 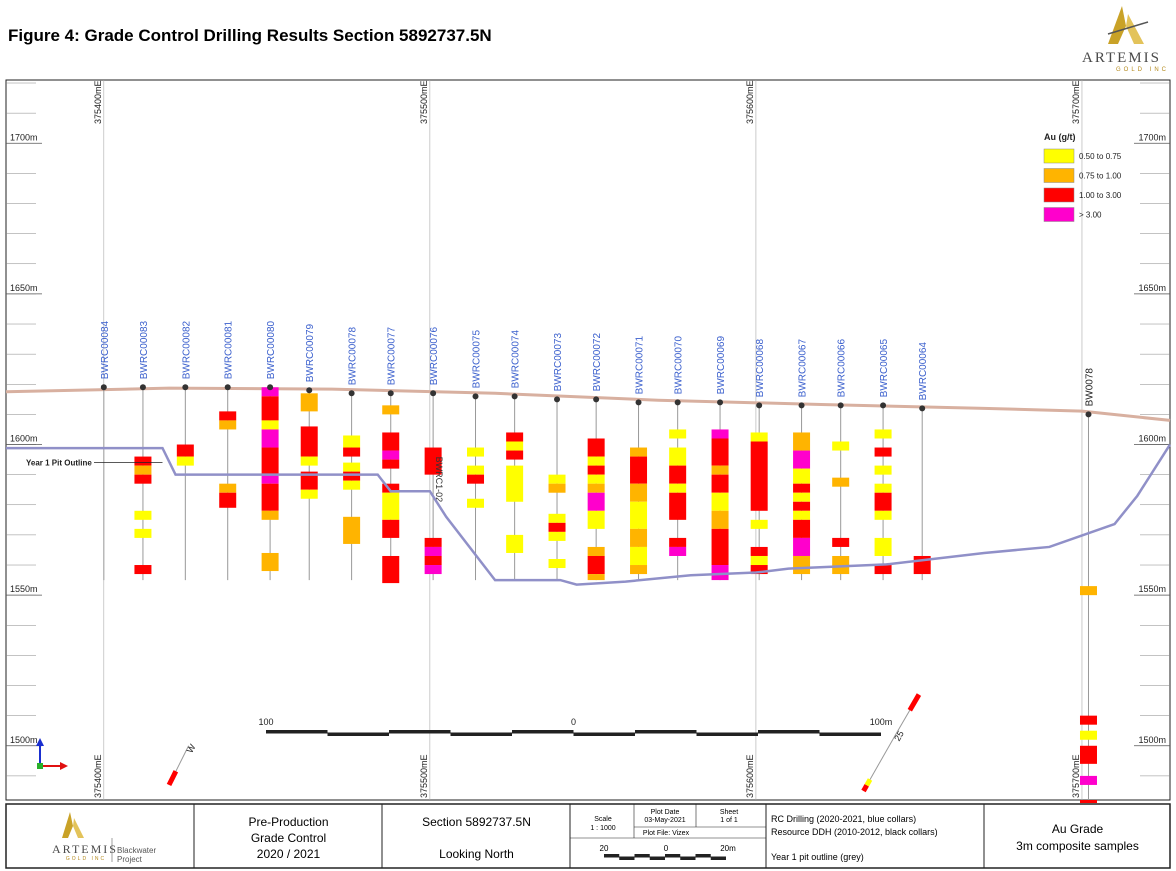 What do you see at coordinates (1100, 195) in the screenshot?
I see `legend-label: 1.00 to 3.00` at bounding box center [1100, 195].